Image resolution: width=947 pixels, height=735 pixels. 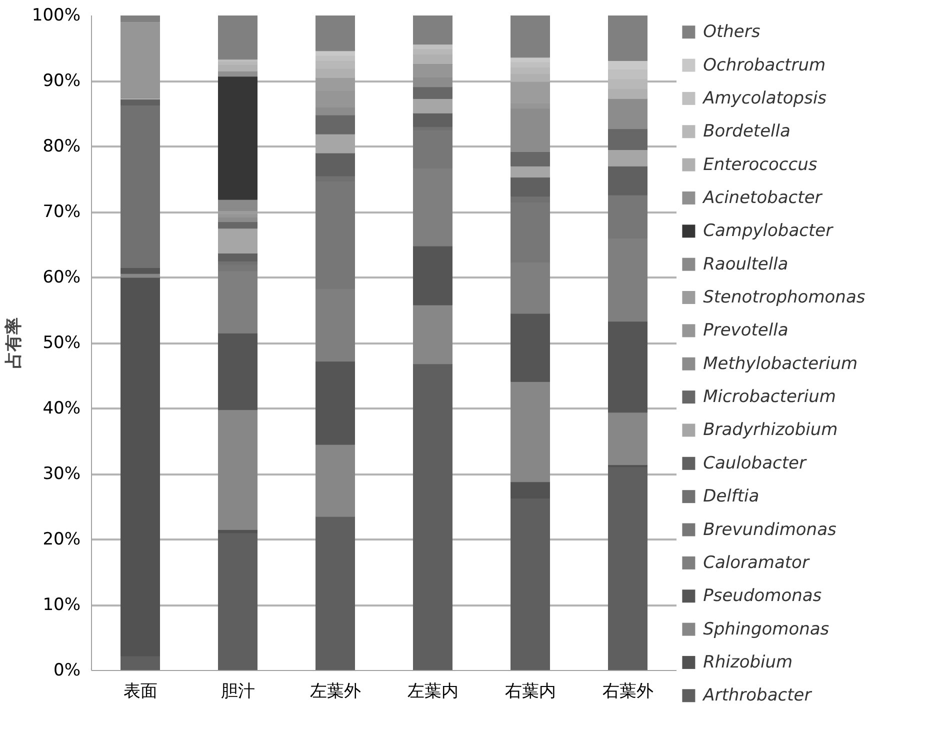 What do you see at coordinates (61, 146) in the screenshot?
I see `y-tick-label: 80%` at bounding box center [61, 146].